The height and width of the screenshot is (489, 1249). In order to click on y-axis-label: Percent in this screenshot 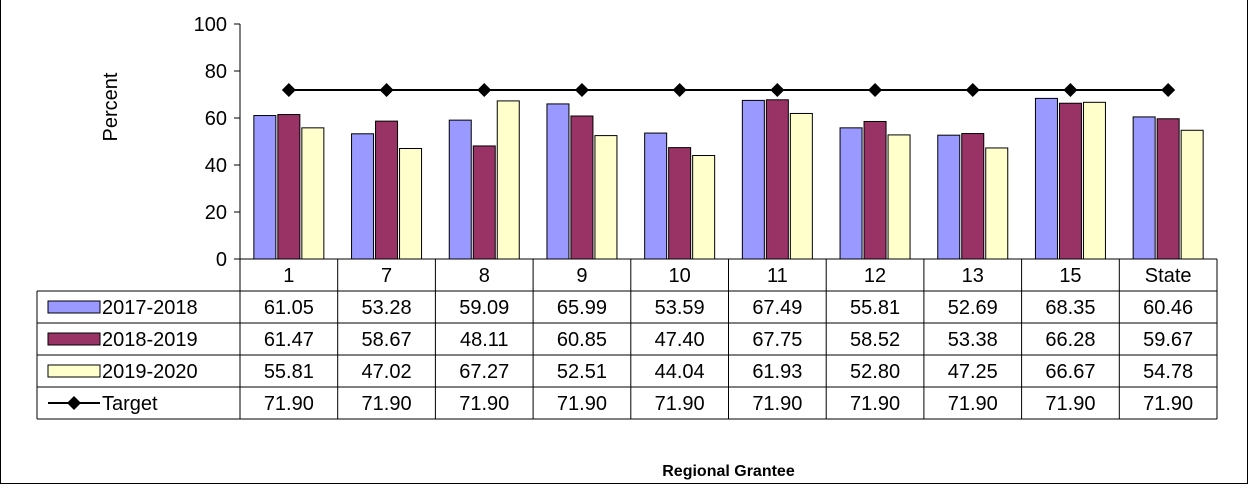, I will do `click(111, 106)`.